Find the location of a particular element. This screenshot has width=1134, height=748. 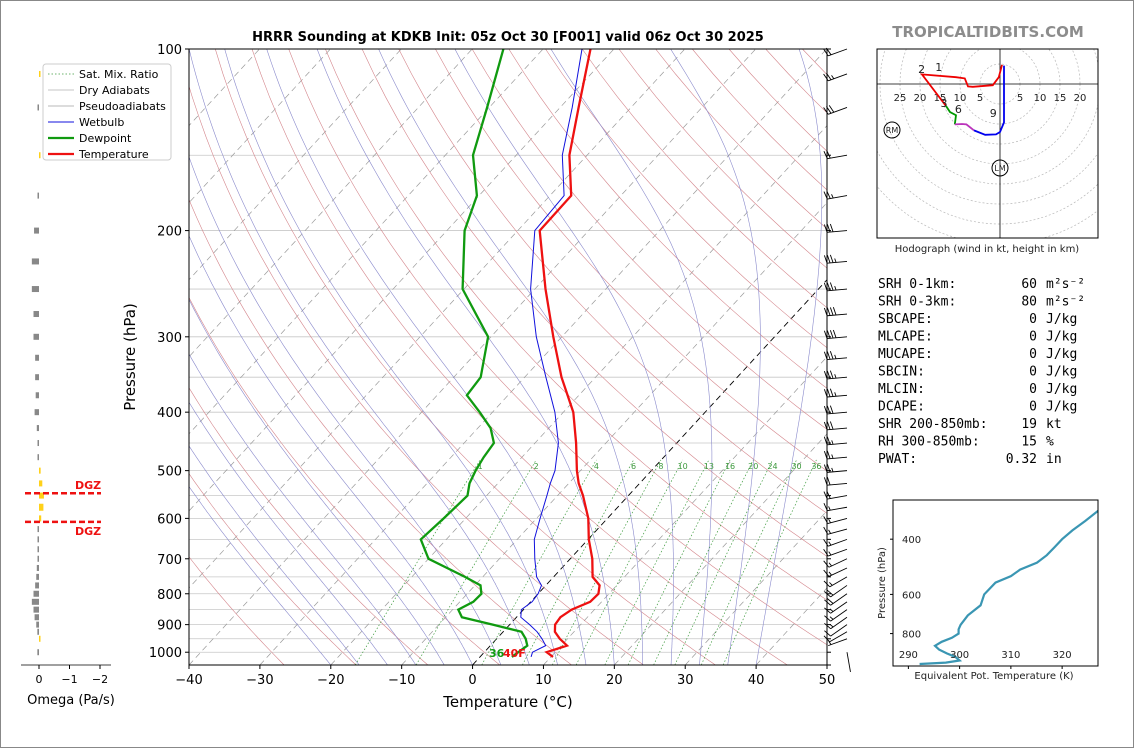

stat-label: DCAPE: is located at coordinates (901, 407).